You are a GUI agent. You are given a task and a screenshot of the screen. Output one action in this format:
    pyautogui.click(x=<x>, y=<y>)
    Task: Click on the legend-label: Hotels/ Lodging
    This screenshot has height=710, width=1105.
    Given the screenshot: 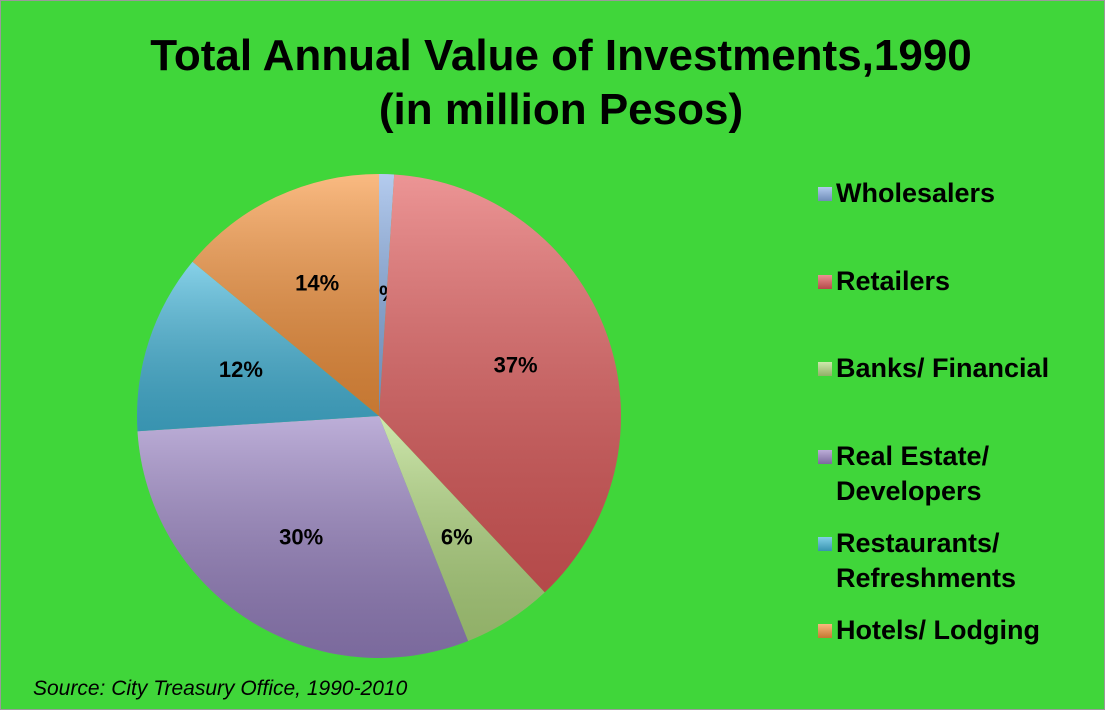 What is the action you would take?
    pyautogui.click(x=938, y=630)
    